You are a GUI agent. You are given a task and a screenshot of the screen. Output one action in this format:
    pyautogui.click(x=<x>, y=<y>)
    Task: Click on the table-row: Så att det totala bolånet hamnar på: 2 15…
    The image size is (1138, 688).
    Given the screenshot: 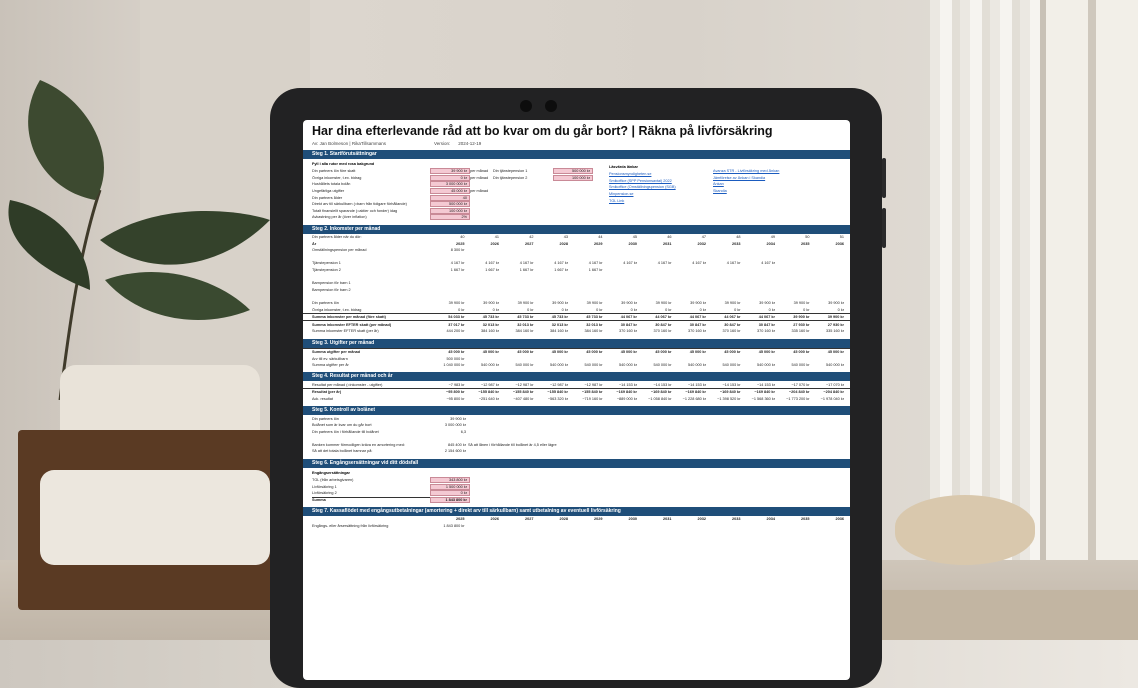 What is the action you would take?
    pyautogui.click(x=576, y=451)
    